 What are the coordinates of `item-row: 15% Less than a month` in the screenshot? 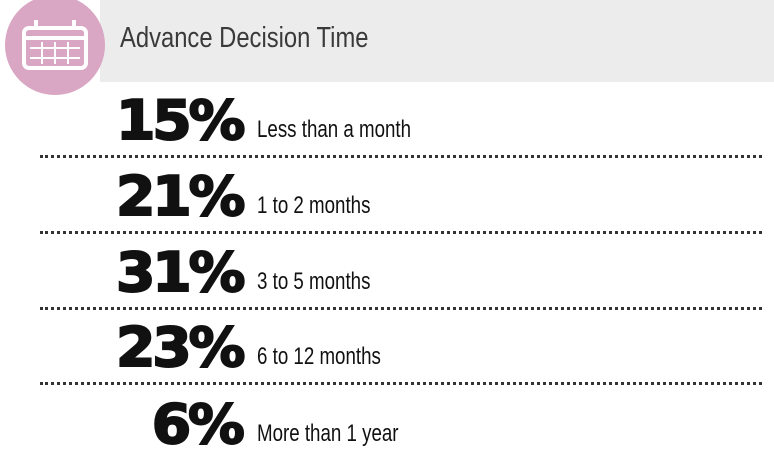 It's located at (387, 121).